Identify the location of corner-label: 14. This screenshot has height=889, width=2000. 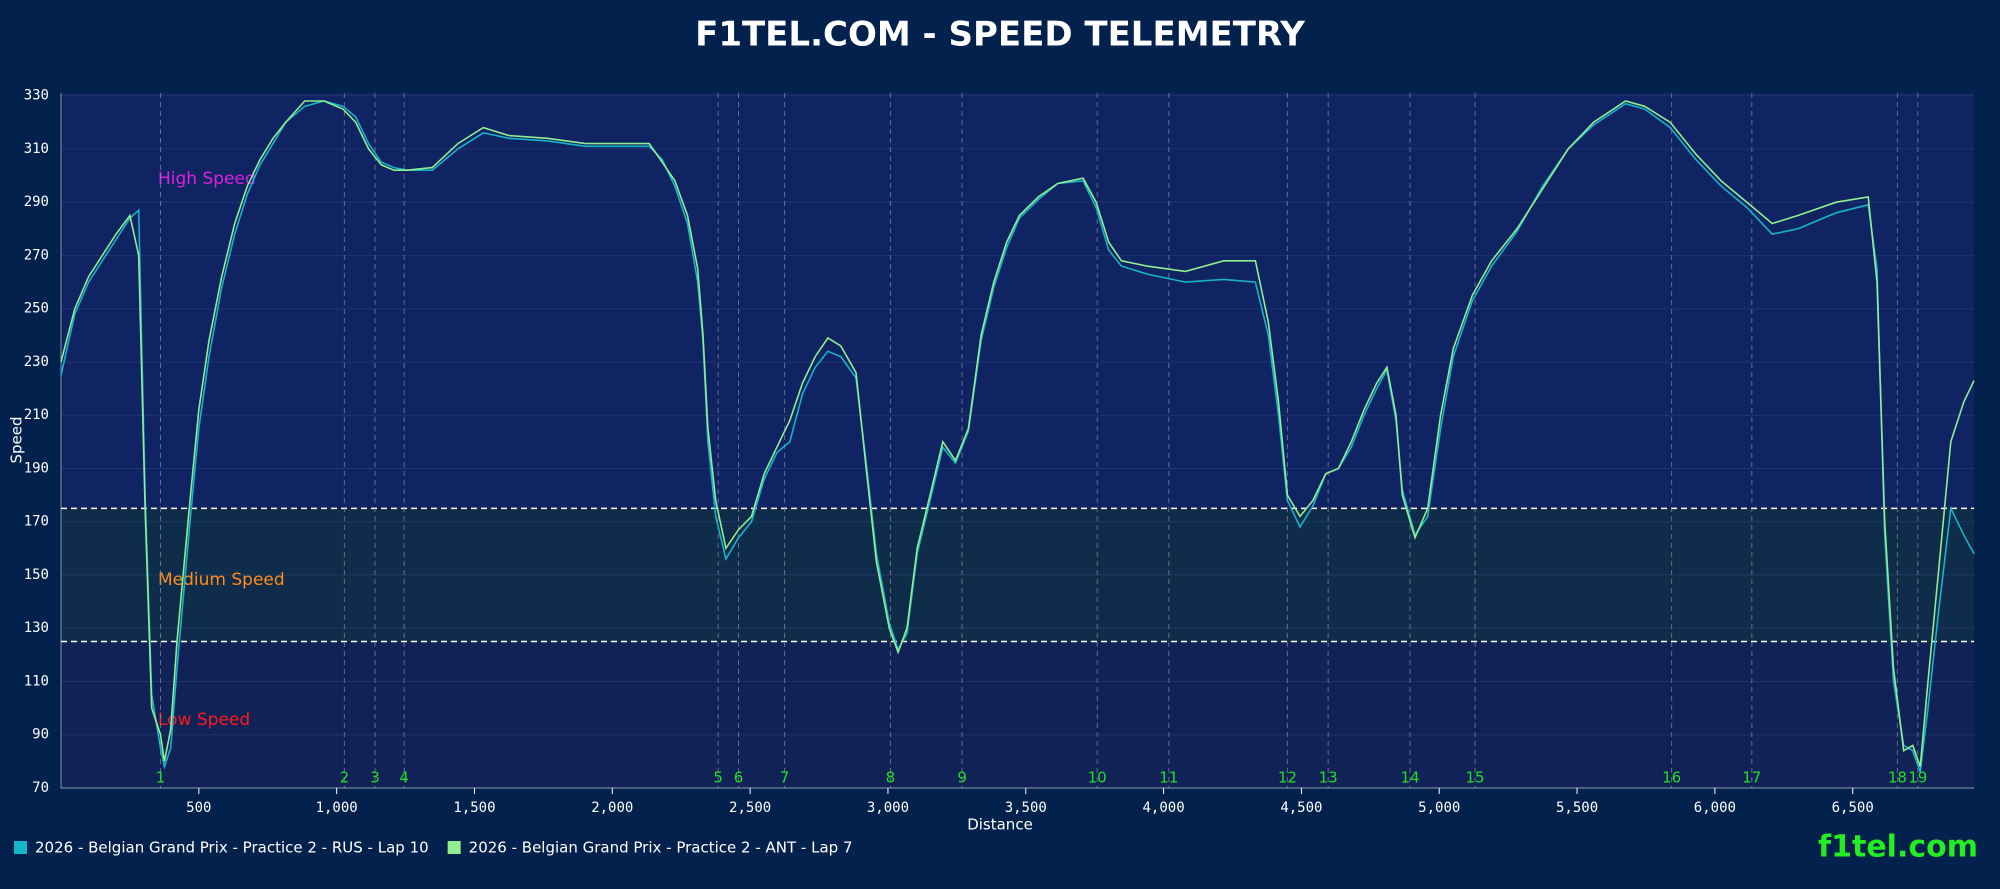
(1409, 778).